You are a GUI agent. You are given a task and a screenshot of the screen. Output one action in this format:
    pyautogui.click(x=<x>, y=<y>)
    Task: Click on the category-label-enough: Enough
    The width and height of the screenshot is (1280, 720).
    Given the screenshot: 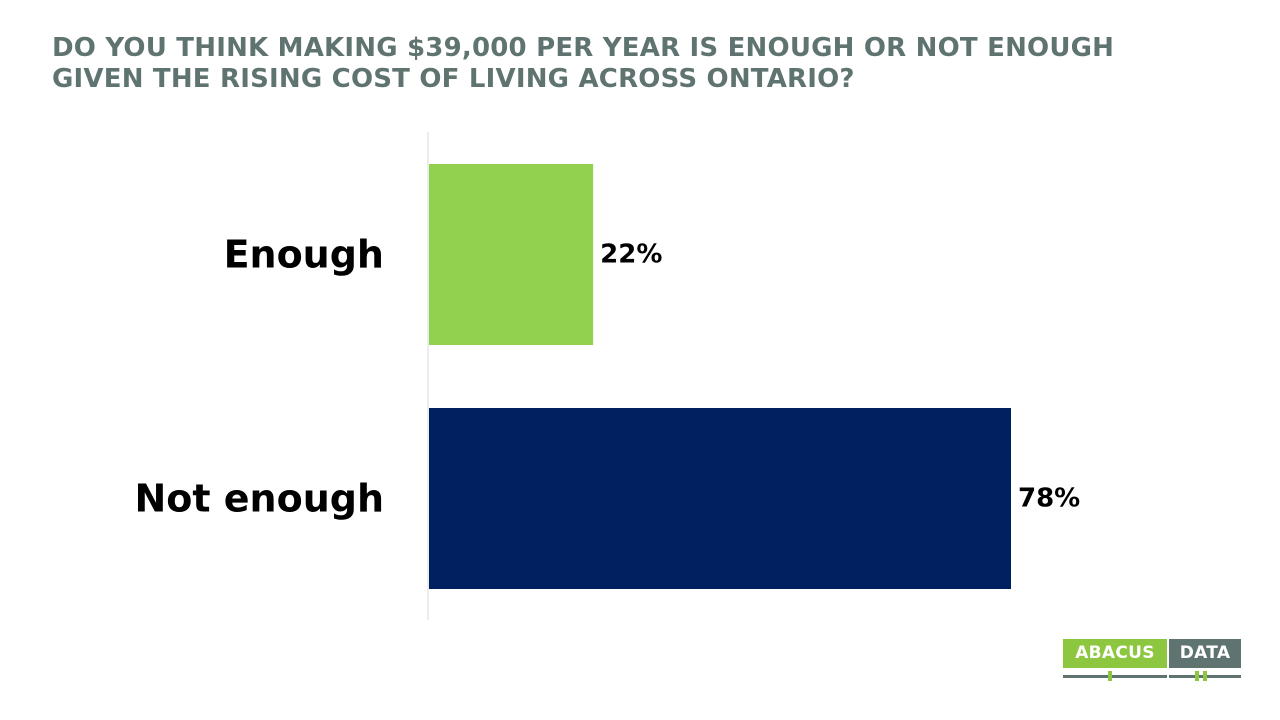 What is the action you would take?
    pyautogui.click(x=304, y=255)
    